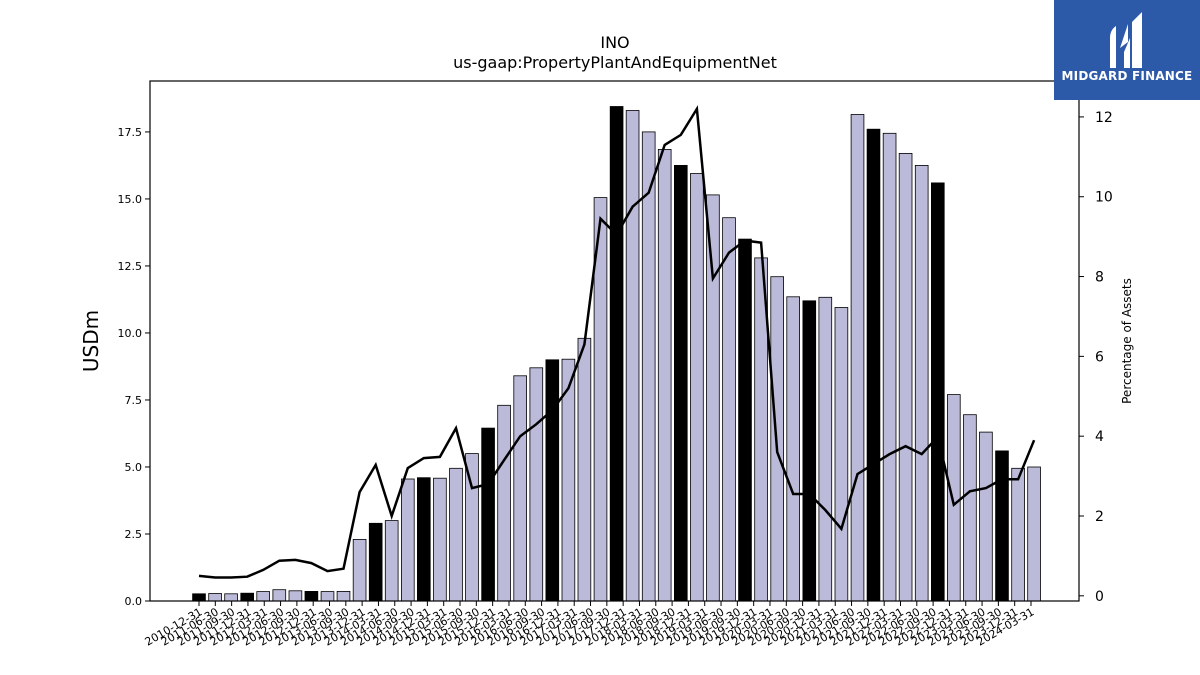  Describe the element at coordinates (1104, 118) in the screenshot. I see `y2-tick-label: 12` at that location.